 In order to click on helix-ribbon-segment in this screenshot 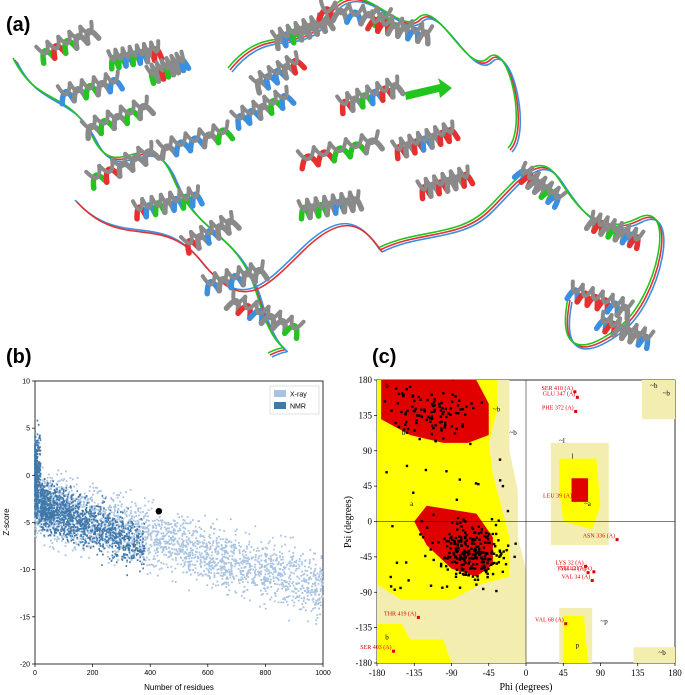, I will do `click(197, 200)`.